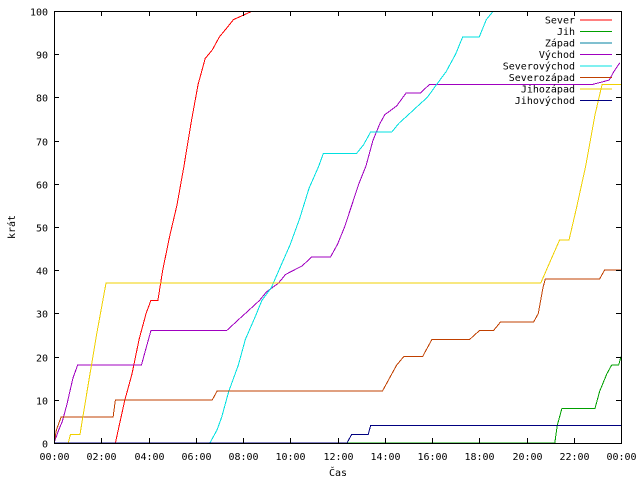 This screenshot has height=480, width=640. I want to click on legend-label-7: Jihovýchod, so click(545, 101).